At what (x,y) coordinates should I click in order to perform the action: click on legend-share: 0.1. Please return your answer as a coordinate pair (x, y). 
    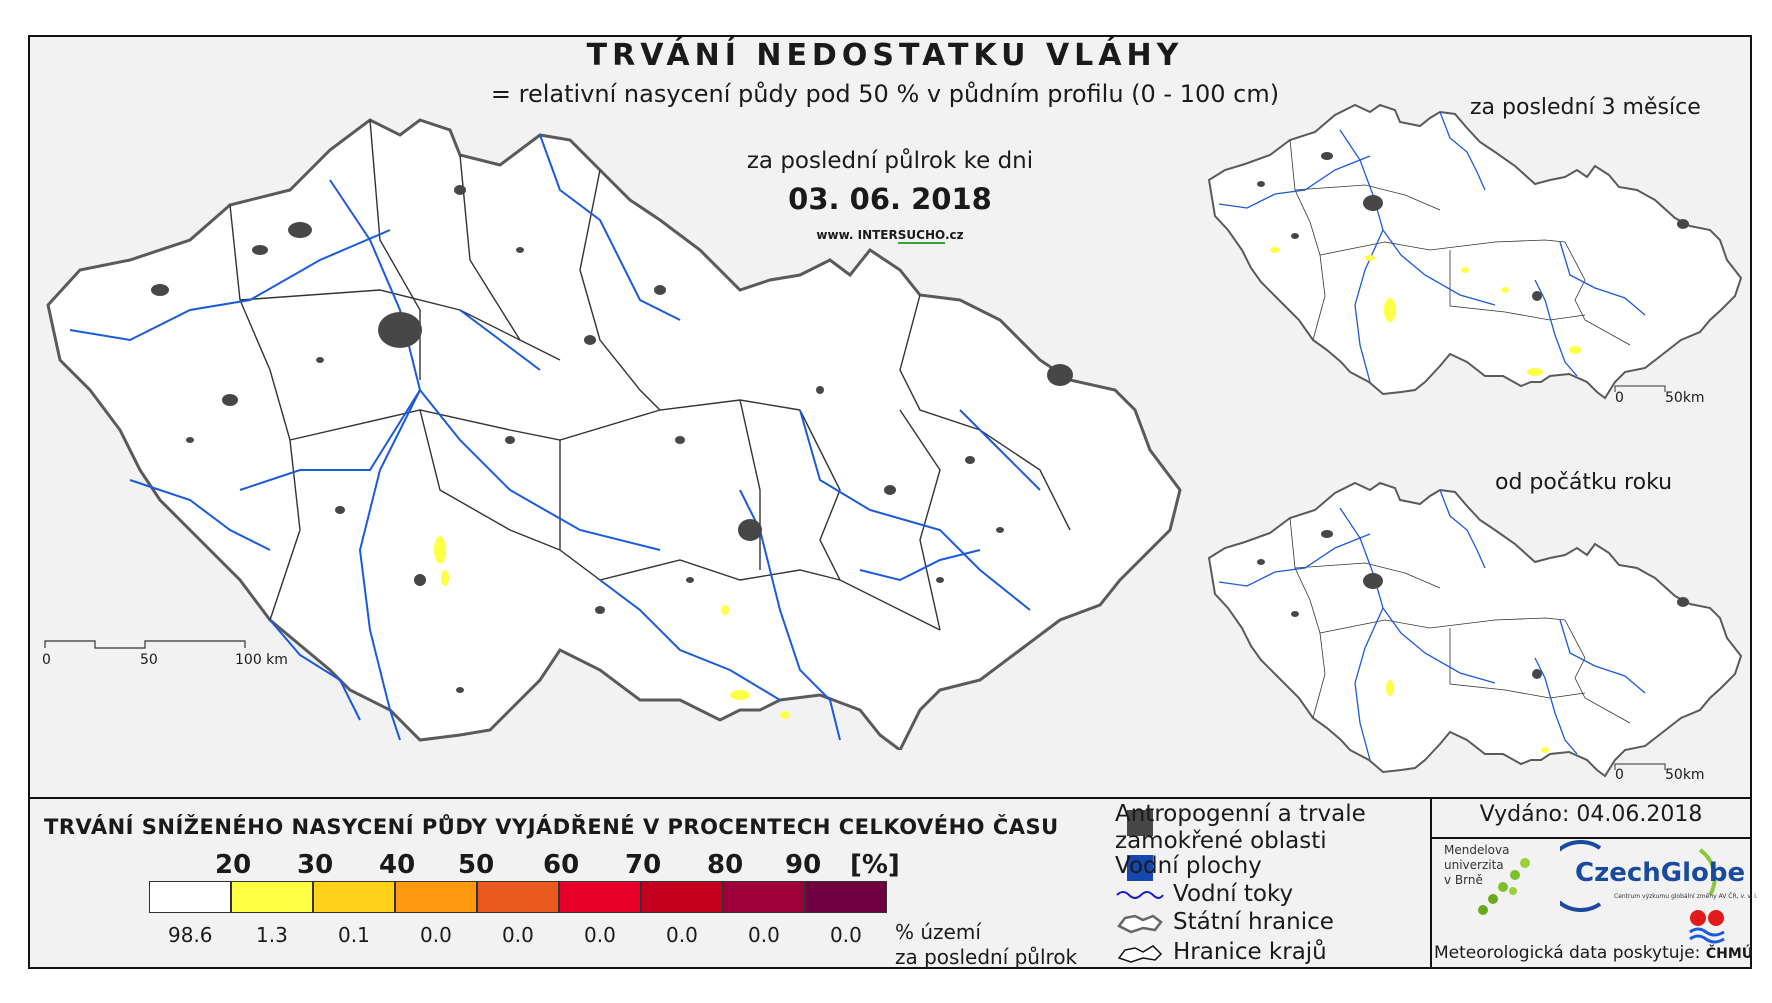
    Looking at the image, I should click on (354, 935).